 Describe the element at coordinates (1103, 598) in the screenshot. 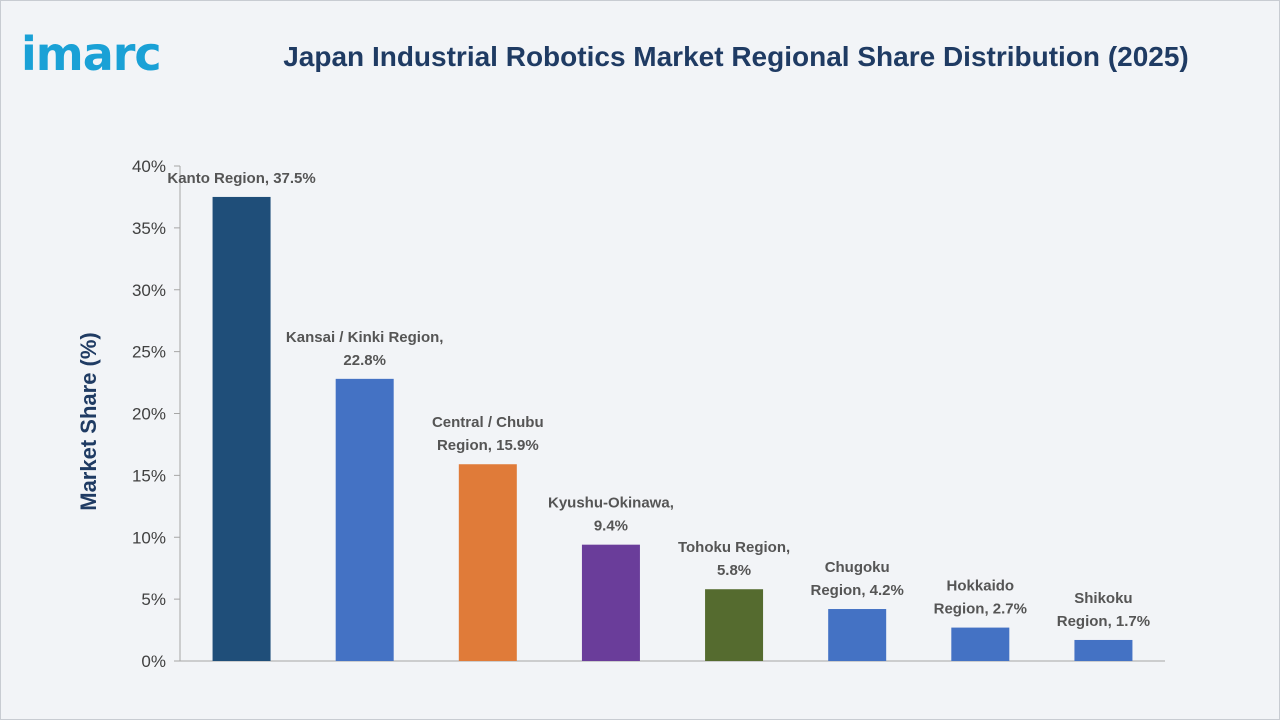

I see `data-label-8: Shikoku` at that location.